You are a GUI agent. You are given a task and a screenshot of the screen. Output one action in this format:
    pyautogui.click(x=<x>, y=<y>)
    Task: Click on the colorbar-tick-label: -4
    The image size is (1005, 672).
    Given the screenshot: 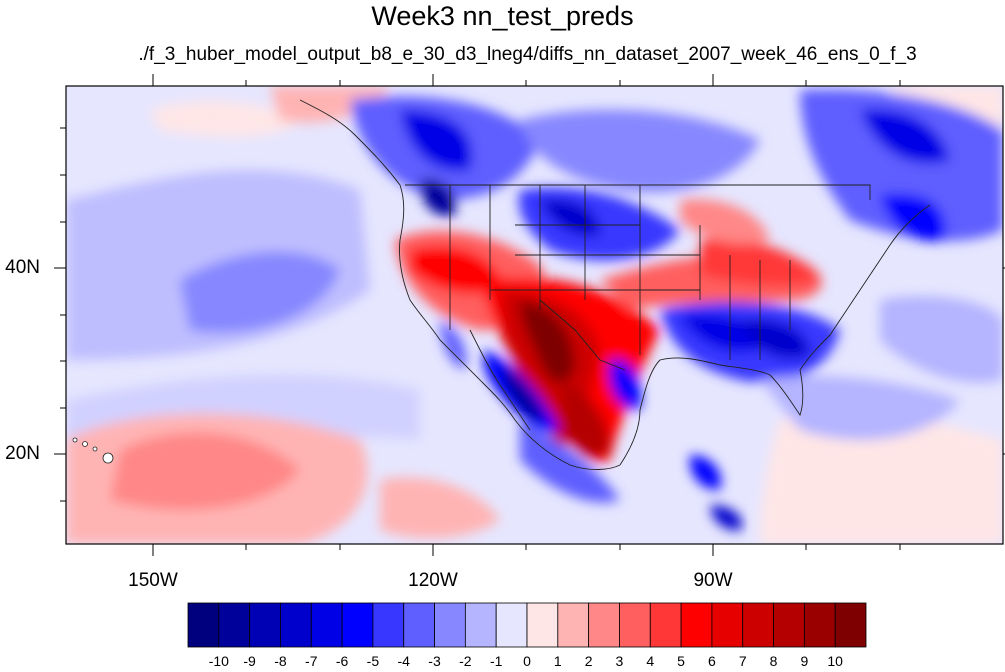 What is the action you would take?
    pyautogui.click(x=403, y=661)
    